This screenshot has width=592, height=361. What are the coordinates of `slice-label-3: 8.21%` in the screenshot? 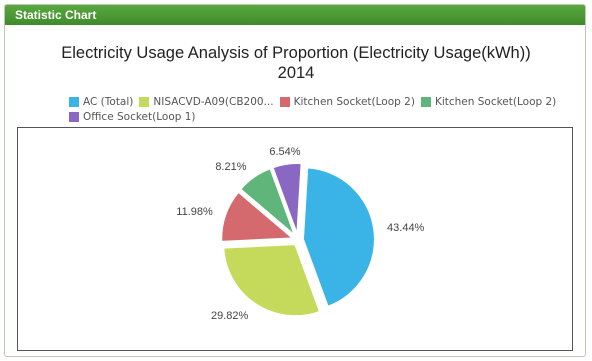 It's located at (230, 167).